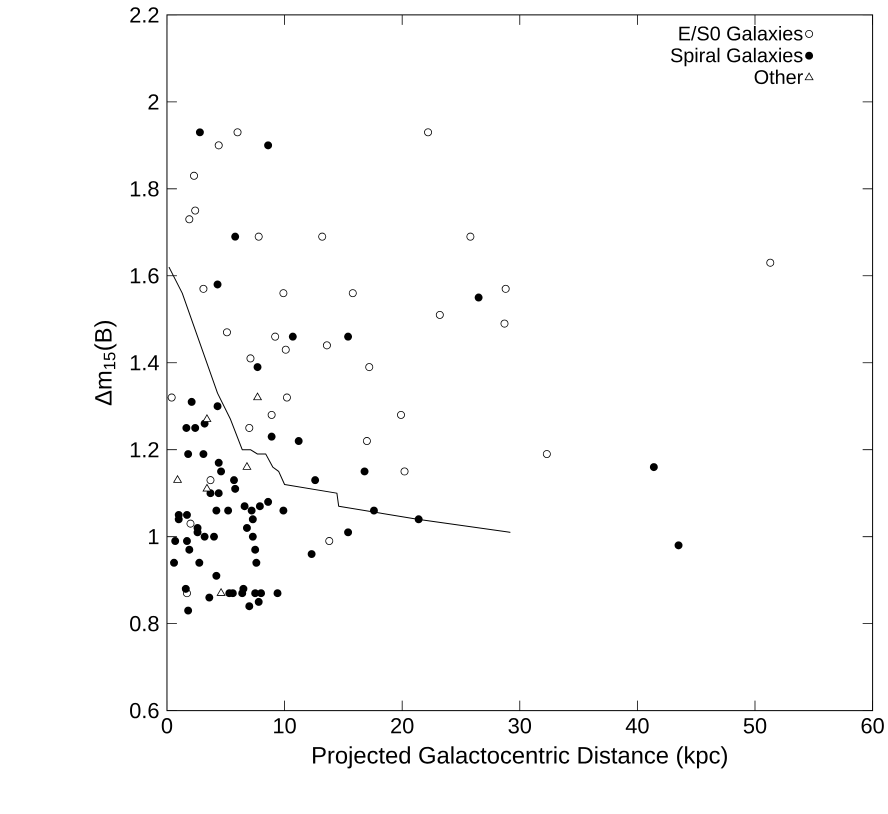  Describe the element at coordinates (736, 57) in the screenshot. I see `legend-label: Spiral Galaxies` at that location.